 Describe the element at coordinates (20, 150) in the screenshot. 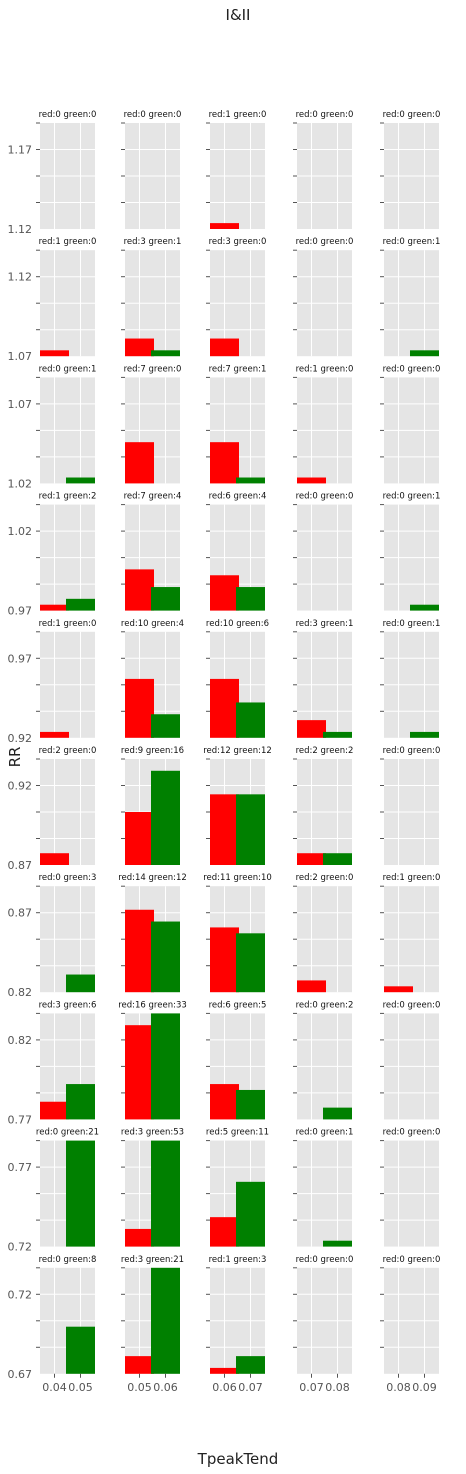

I see `y-tick-label: 1.17` at that location.